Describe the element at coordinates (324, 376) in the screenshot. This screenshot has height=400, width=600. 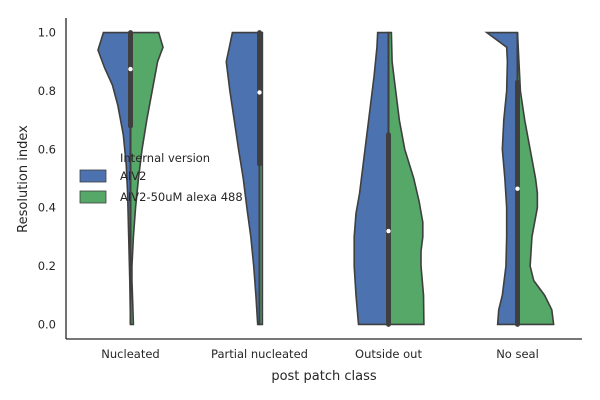
I see `x-axis-title: post patch class` at that location.